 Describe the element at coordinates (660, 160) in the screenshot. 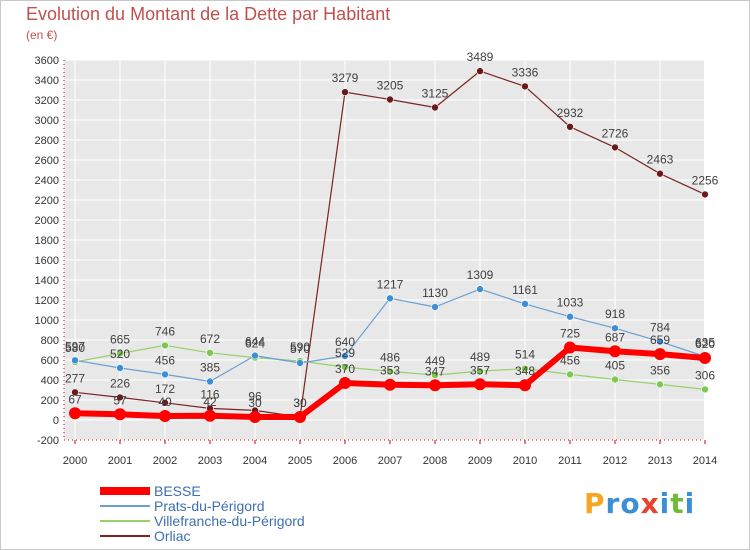

I see `data-label: 2463` at that location.